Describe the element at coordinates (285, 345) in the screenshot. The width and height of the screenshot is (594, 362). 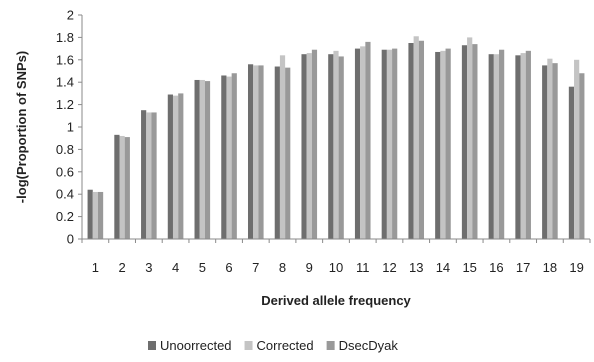
I see `legend-label-corrected: Corrected` at that location.